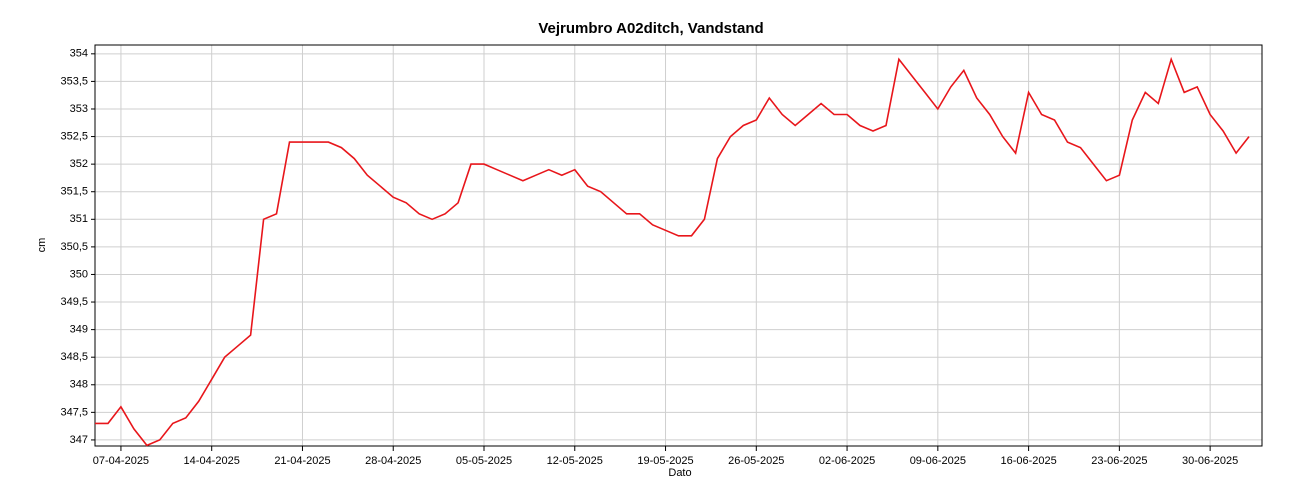 This screenshot has width=1300, height=500. Describe the element at coordinates (74, 81) in the screenshot. I see `y-tick-label: 353,5` at that location.